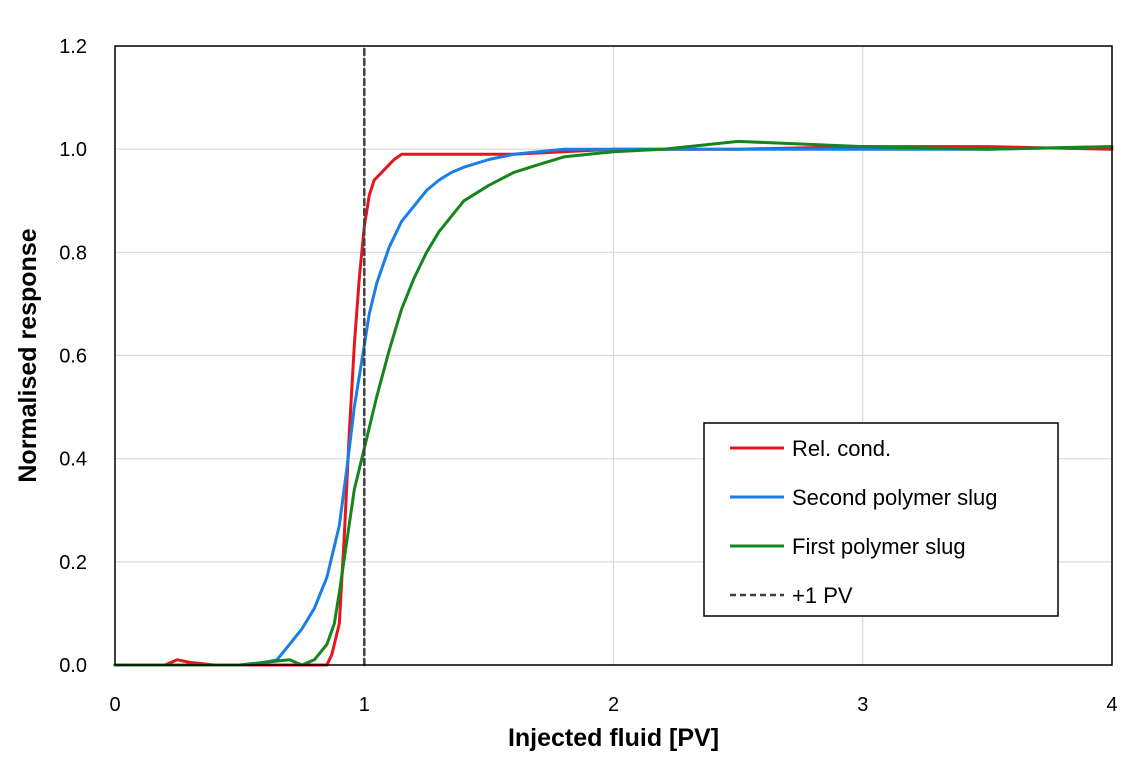  I want to click on y-tick-label: 0.4, so click(73, 460).